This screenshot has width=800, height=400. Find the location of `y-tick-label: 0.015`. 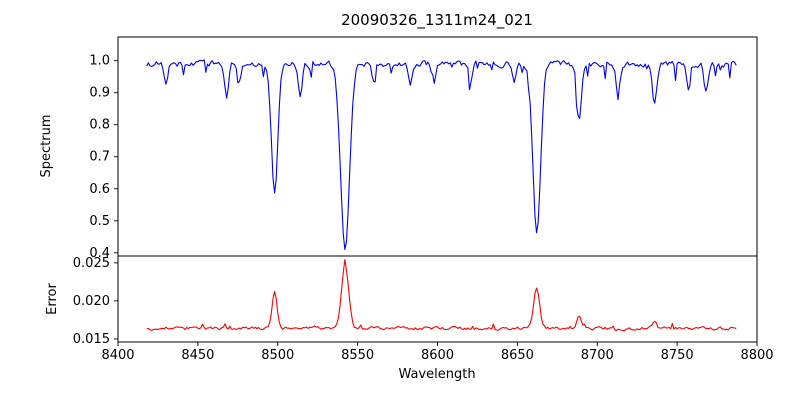

y-tick-label: 0.015 is located at coordinates (91, 339).